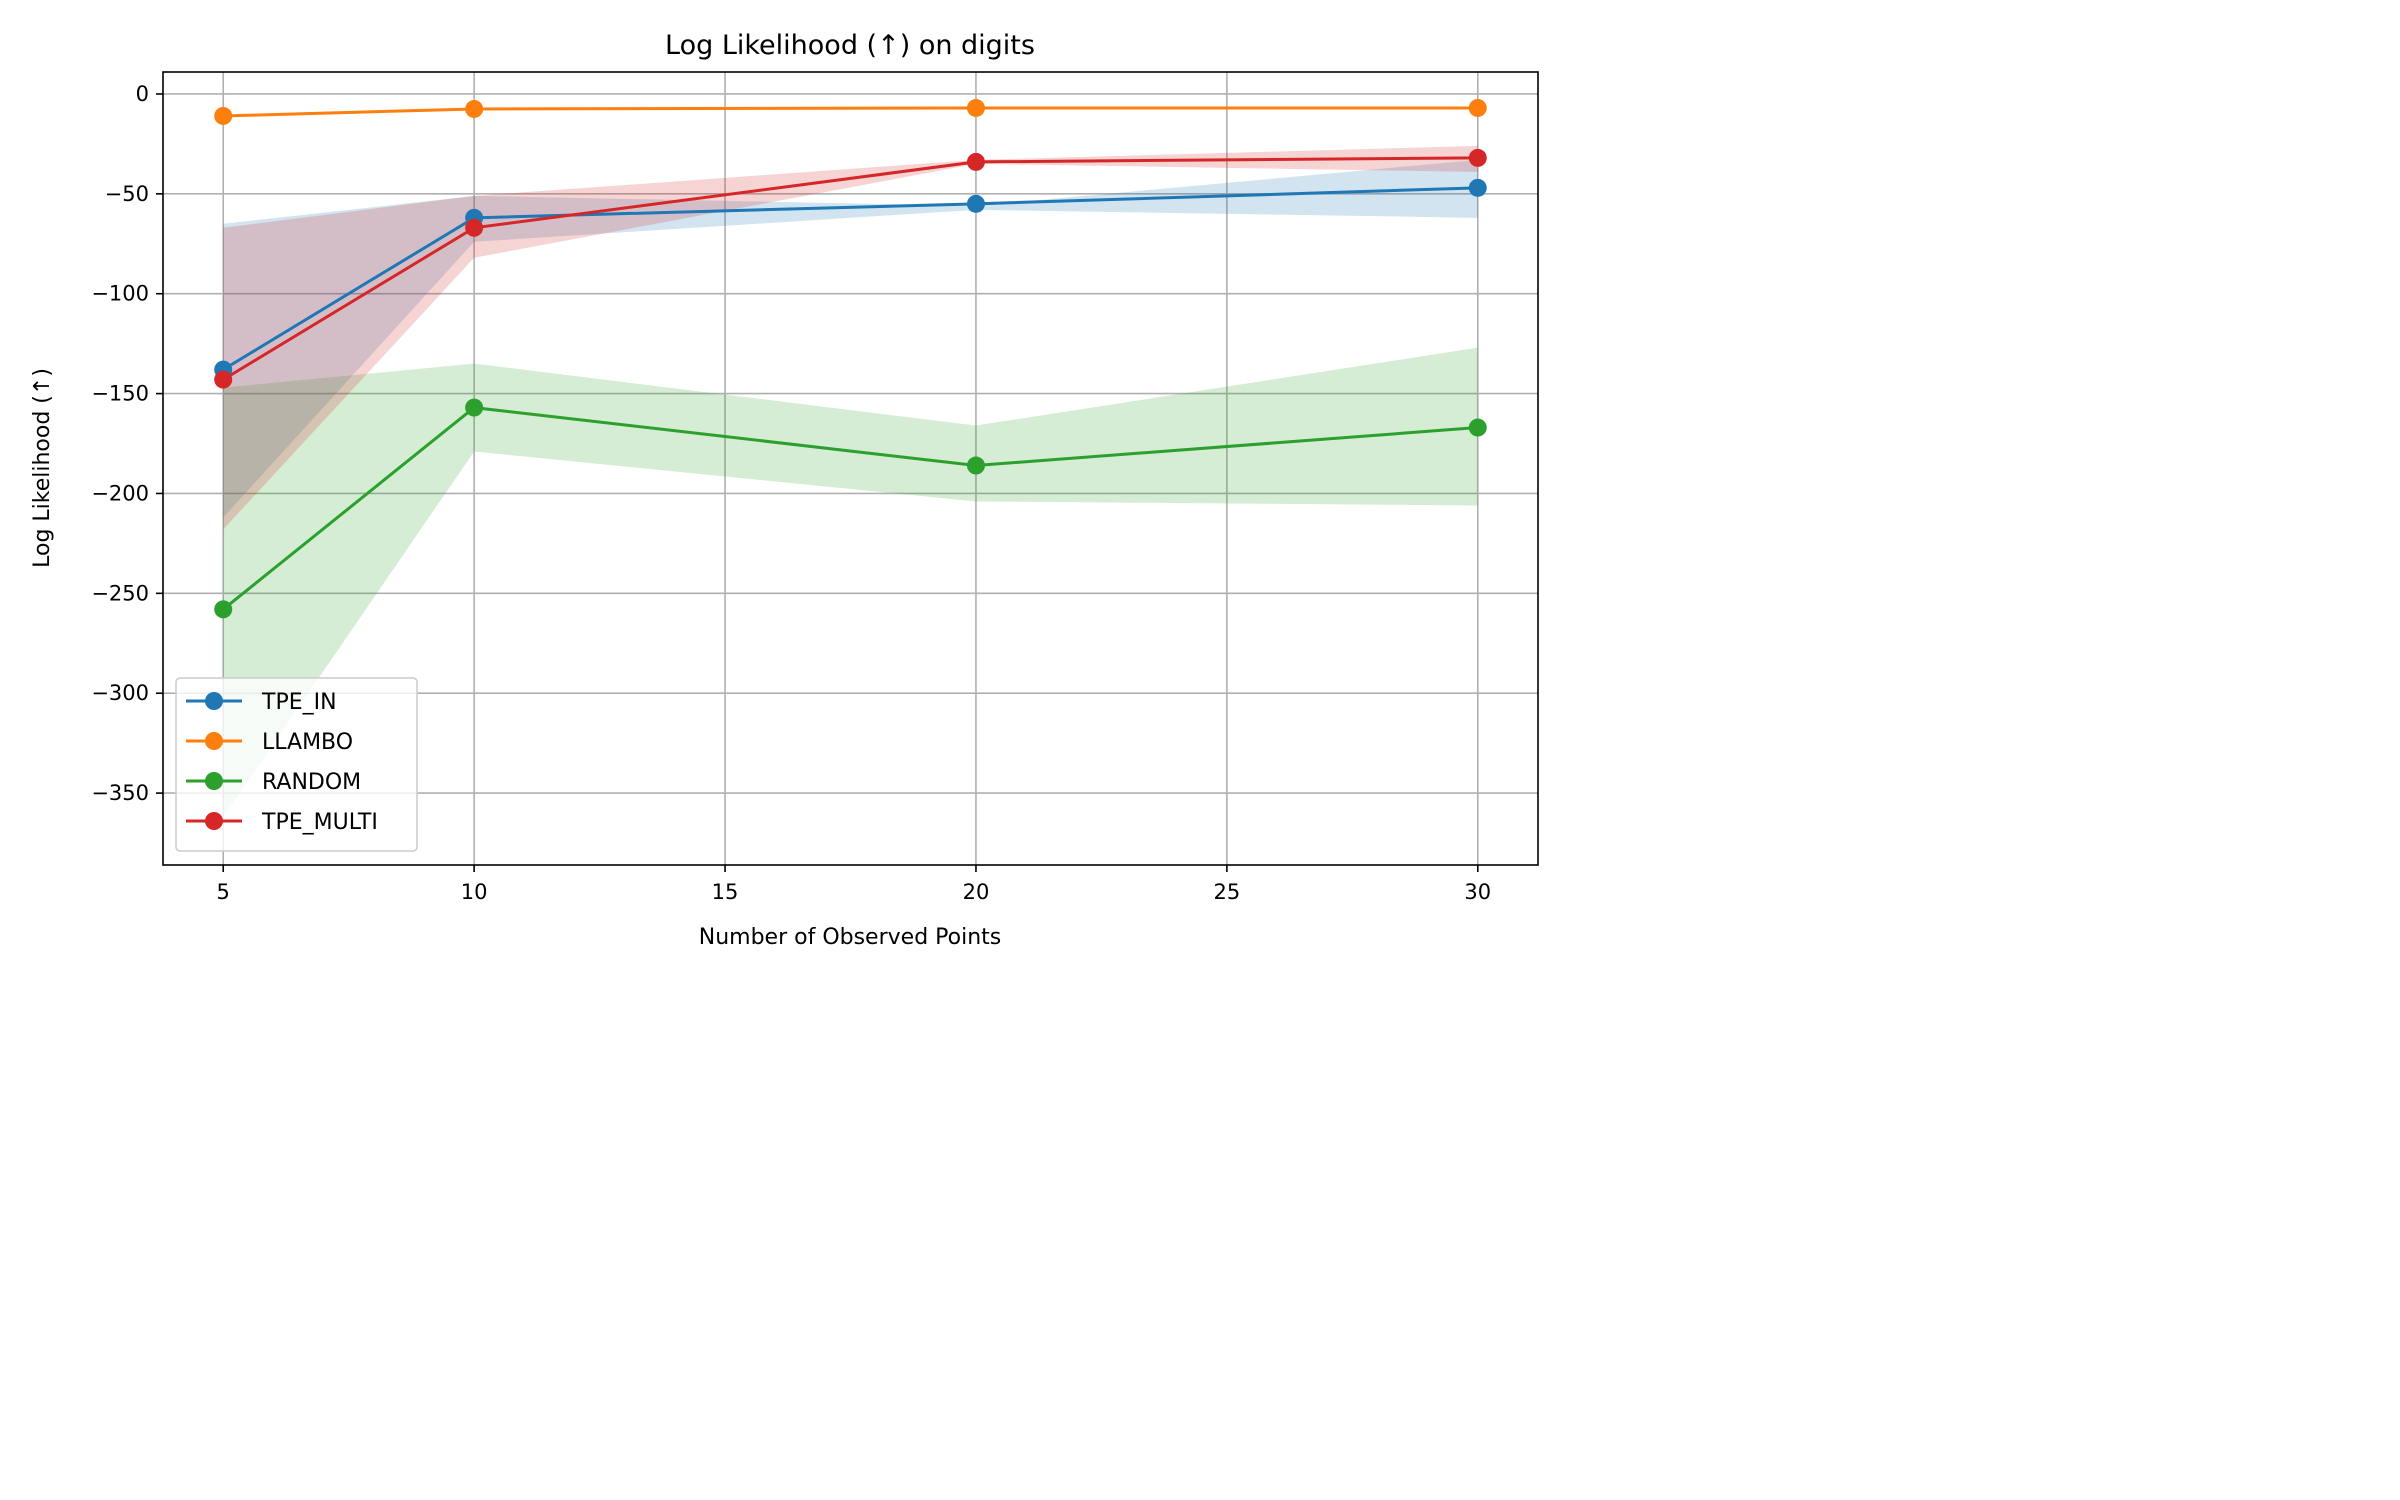  Describe the element at coordinates (850, 937) in the screenshot. I see `x-axis-label: Number of Observed Points` at that location.